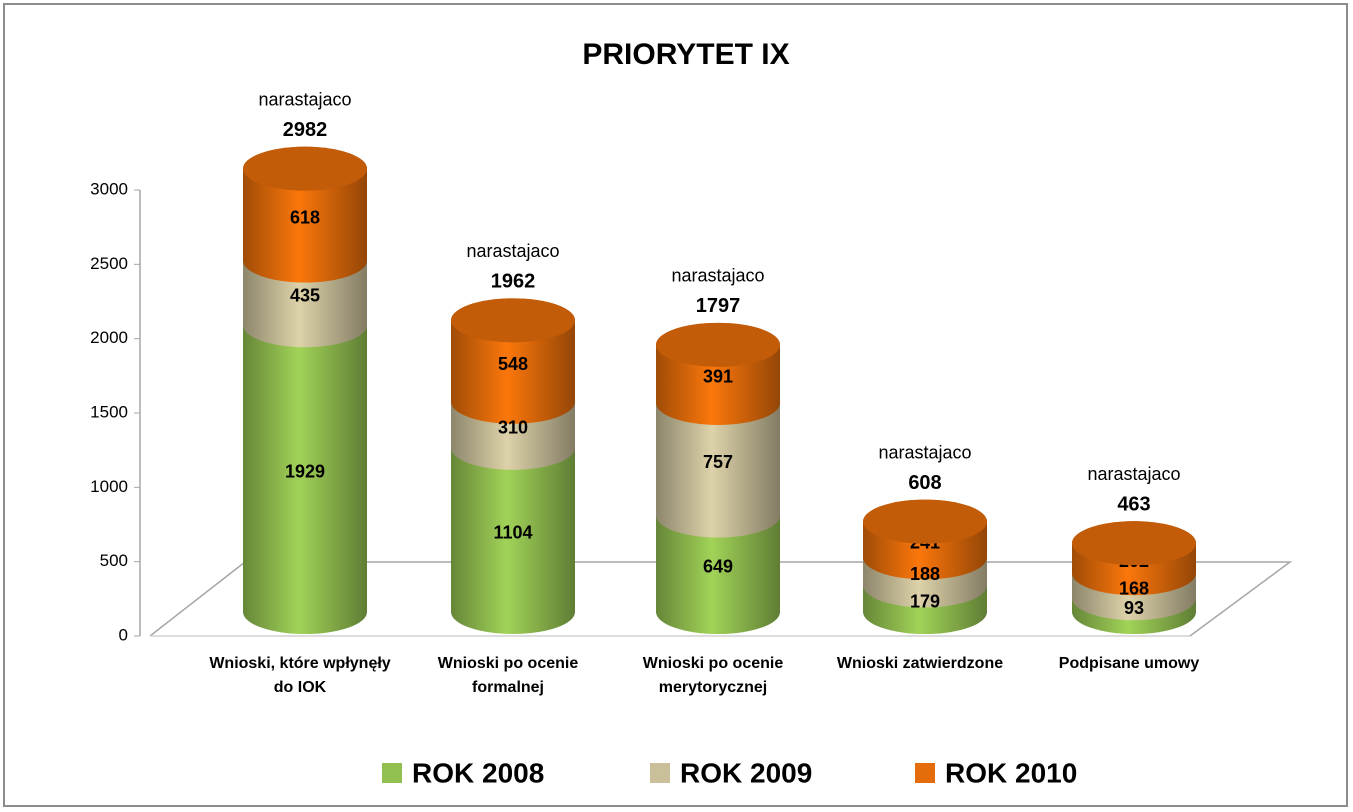 This screenshot has height=812, width=1353. What do you see at coordinates (920, 663) in the screenshot?
I see `x-tick-label: Wnioski zatwierdzone` at bounding box center [920, 663].